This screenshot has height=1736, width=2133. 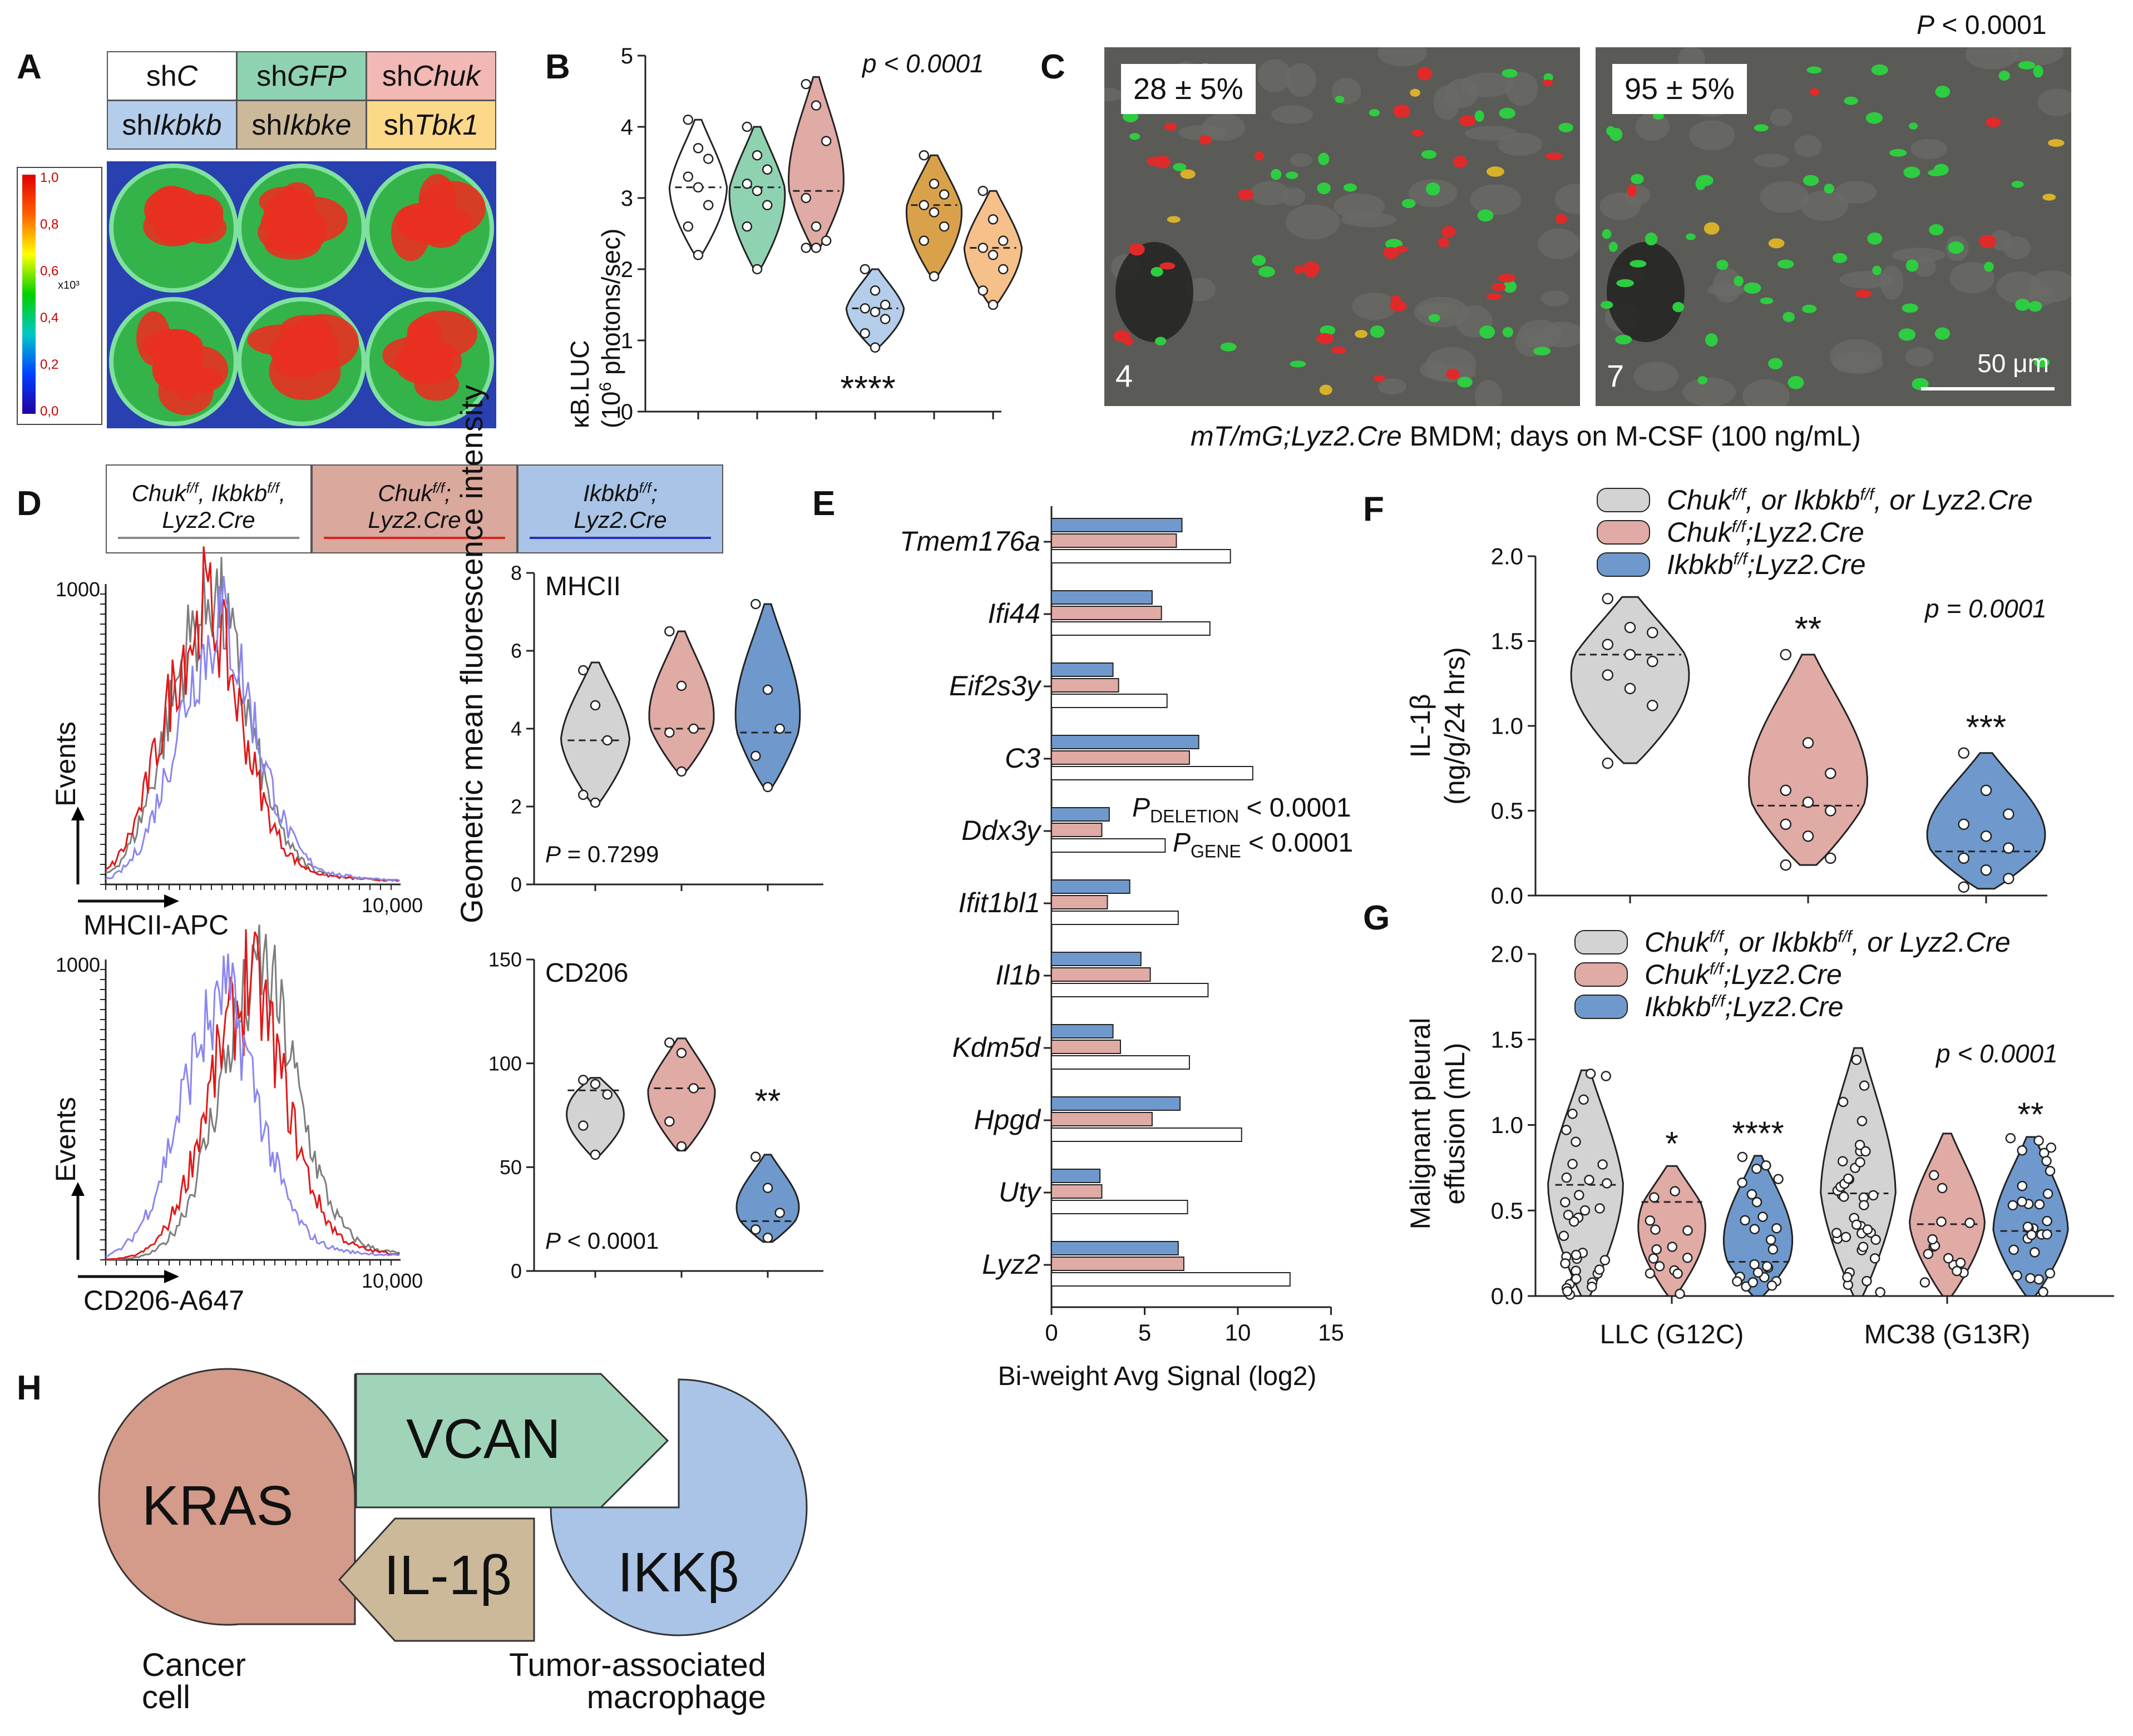 I want to click on y-tick-label: 0.5, so click(x=1507, y=1211).